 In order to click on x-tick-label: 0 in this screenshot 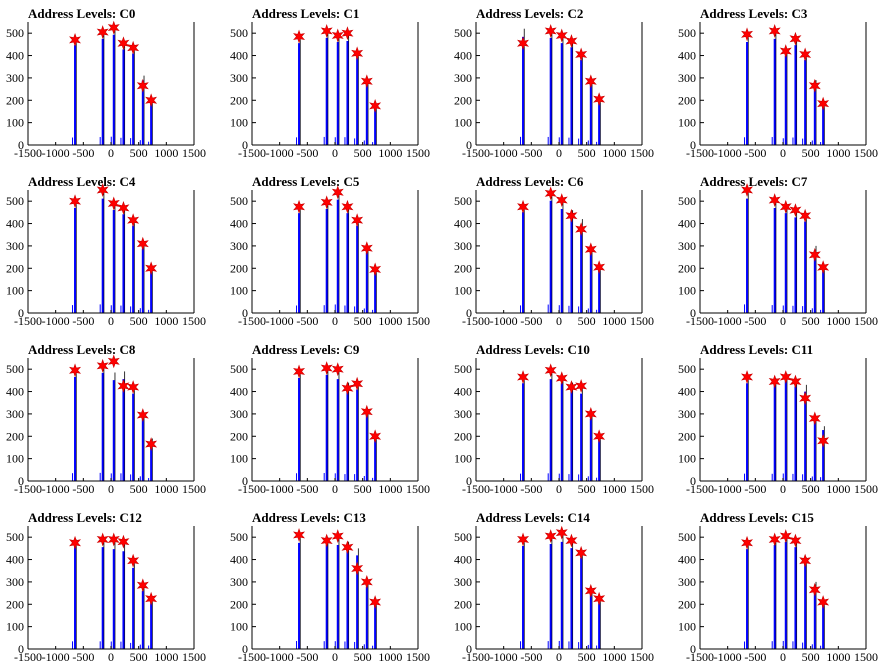, I will do `click(111, 321)`.